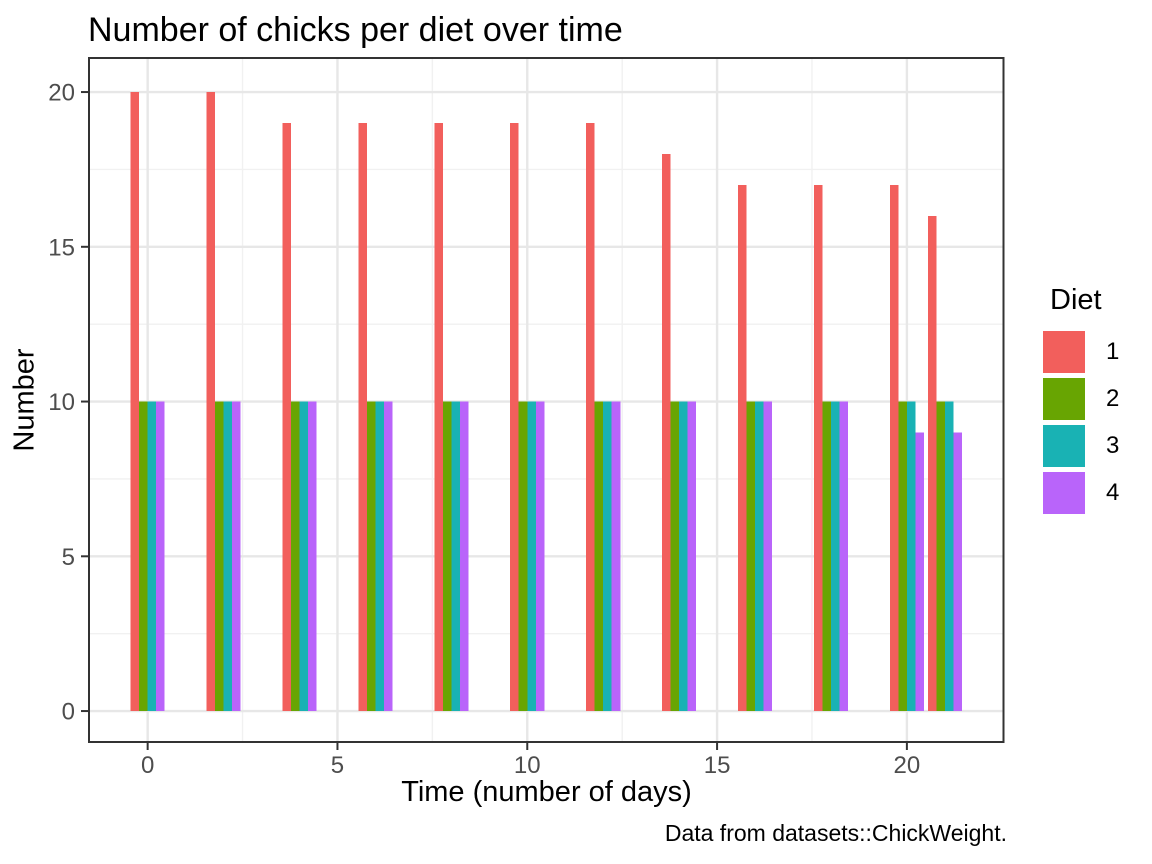 The width and height of the screenshot is (1152, 864). Describe the element at coordinates (464, 556) in the screenshot. I see `bar-diet4-day8` at that location.